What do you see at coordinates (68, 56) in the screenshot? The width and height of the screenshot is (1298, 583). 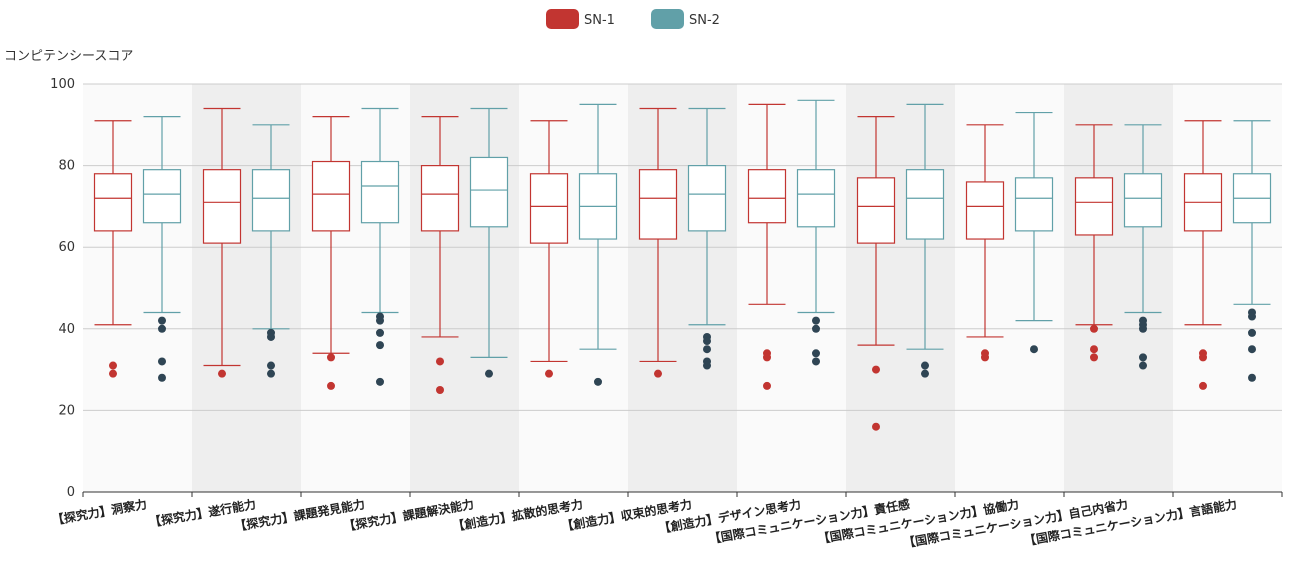 I see `y-axis-title: コンピテンシースコア` at bounding box center [68, 56].